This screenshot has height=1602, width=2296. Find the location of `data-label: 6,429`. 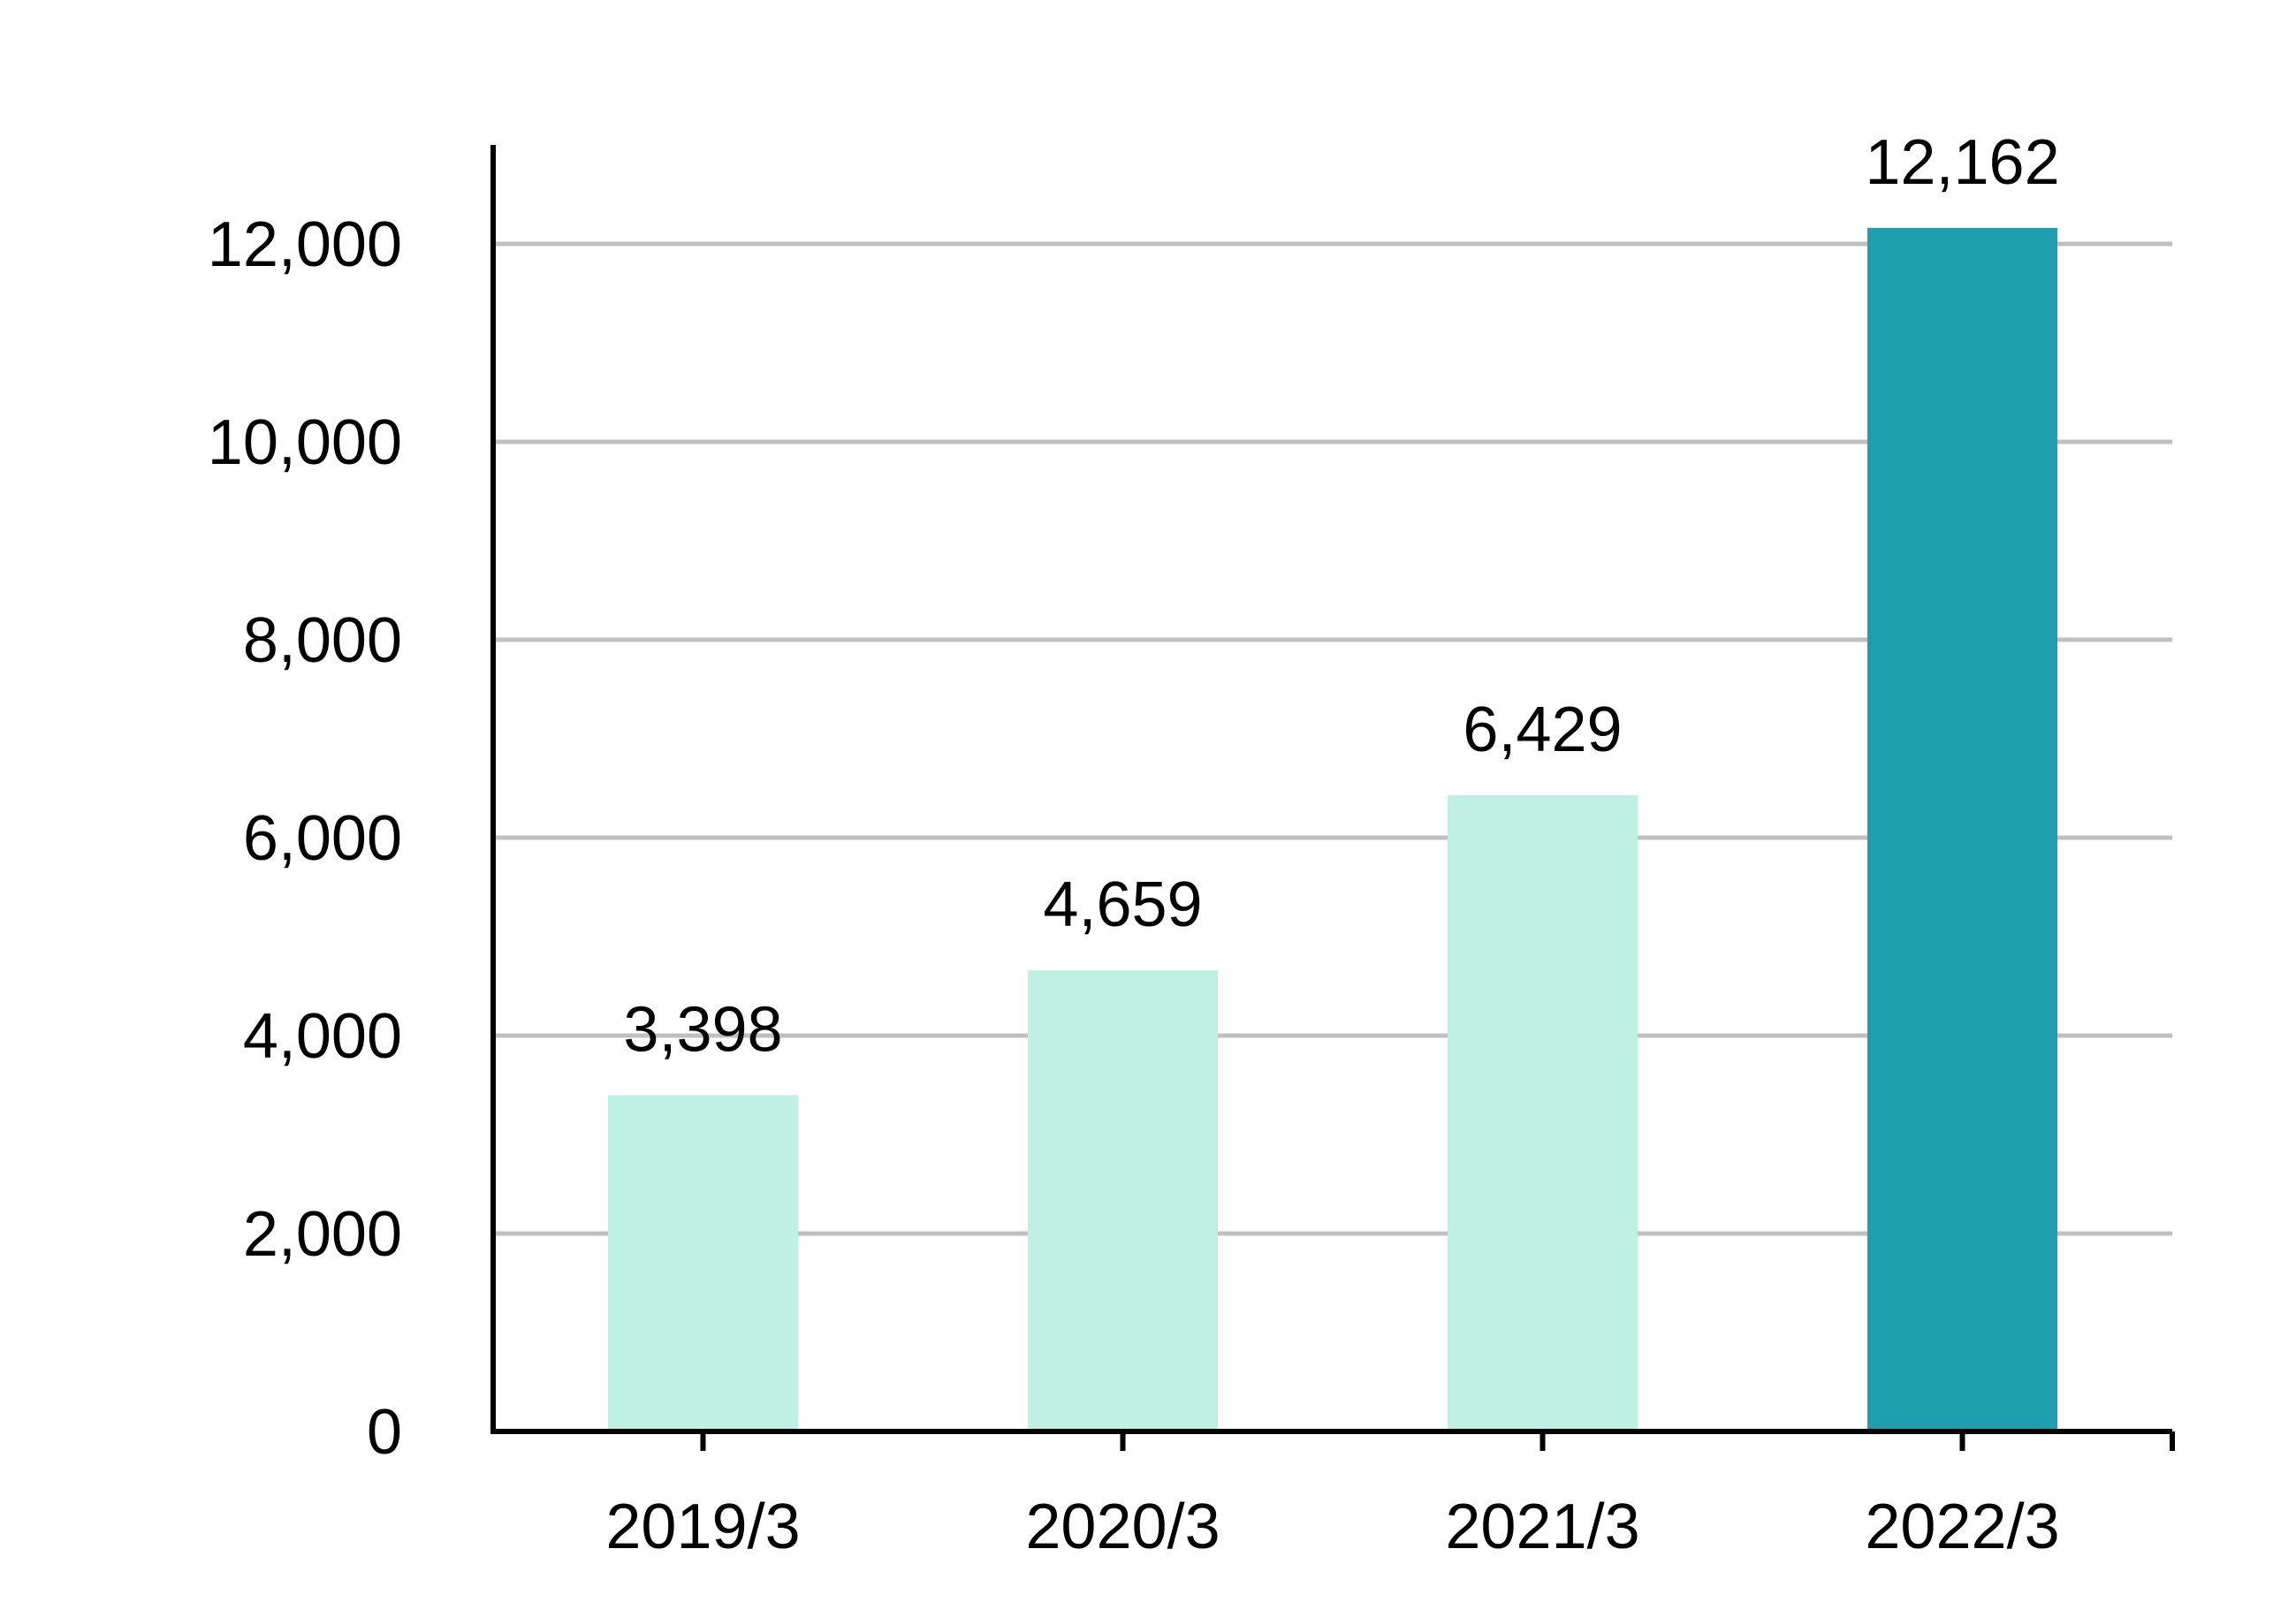

data-label: 6,429 is located at coordinates (1542, 730).